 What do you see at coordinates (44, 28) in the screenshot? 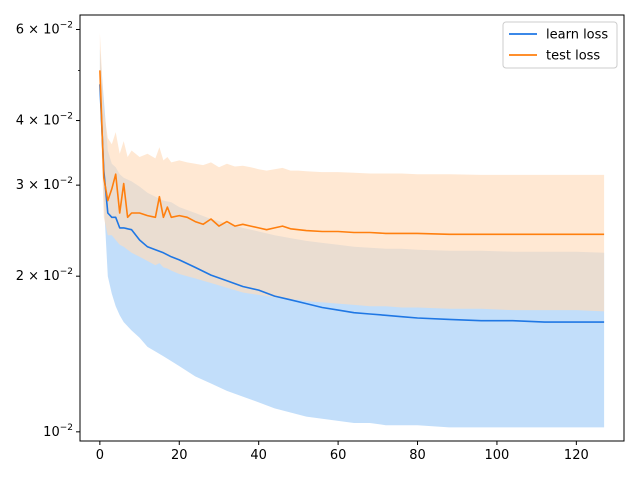
I see `y-tick-label: 6 × 10⁻²` at bounding box center [44, 28].